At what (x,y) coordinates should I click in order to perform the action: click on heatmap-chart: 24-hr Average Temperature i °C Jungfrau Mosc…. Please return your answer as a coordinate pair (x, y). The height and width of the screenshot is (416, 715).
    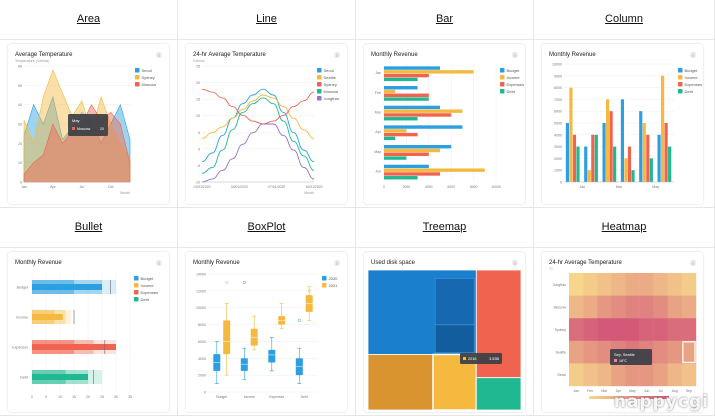
    Looking at the image, I should click on (622, 332).